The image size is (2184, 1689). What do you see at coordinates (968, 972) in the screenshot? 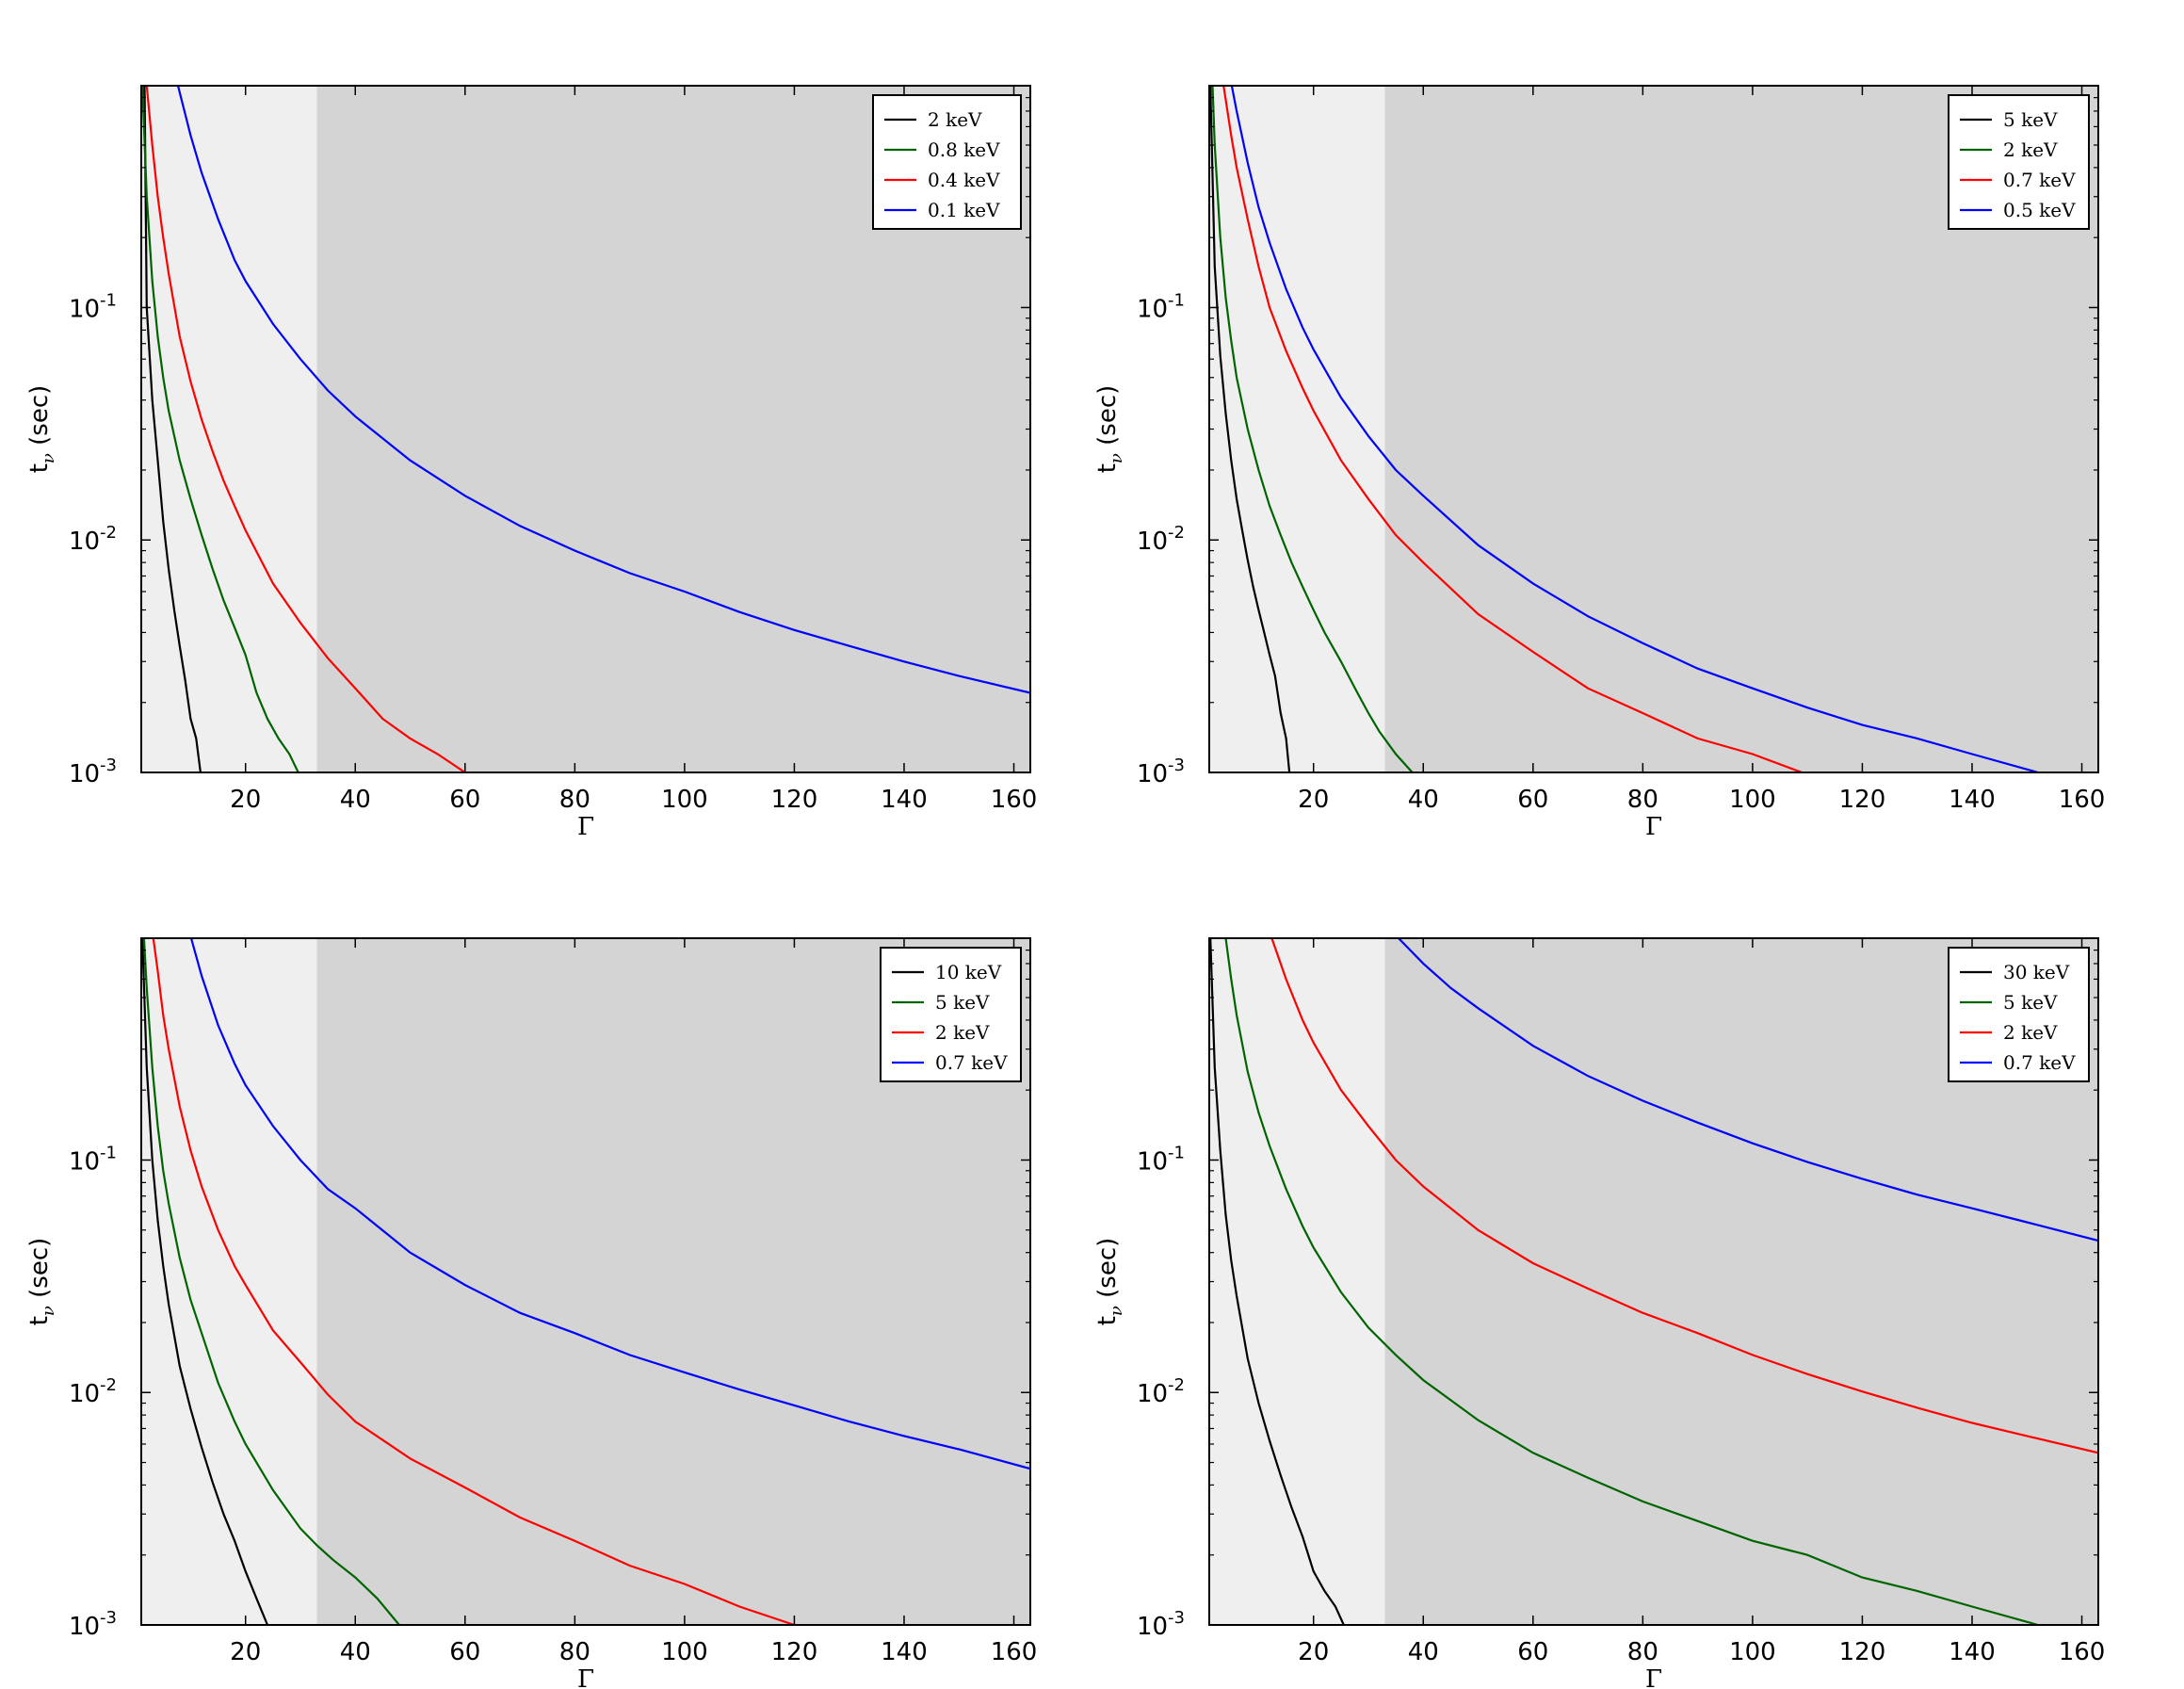
I see `legend-entry: 10 keV` at bounding box center [968, 972].